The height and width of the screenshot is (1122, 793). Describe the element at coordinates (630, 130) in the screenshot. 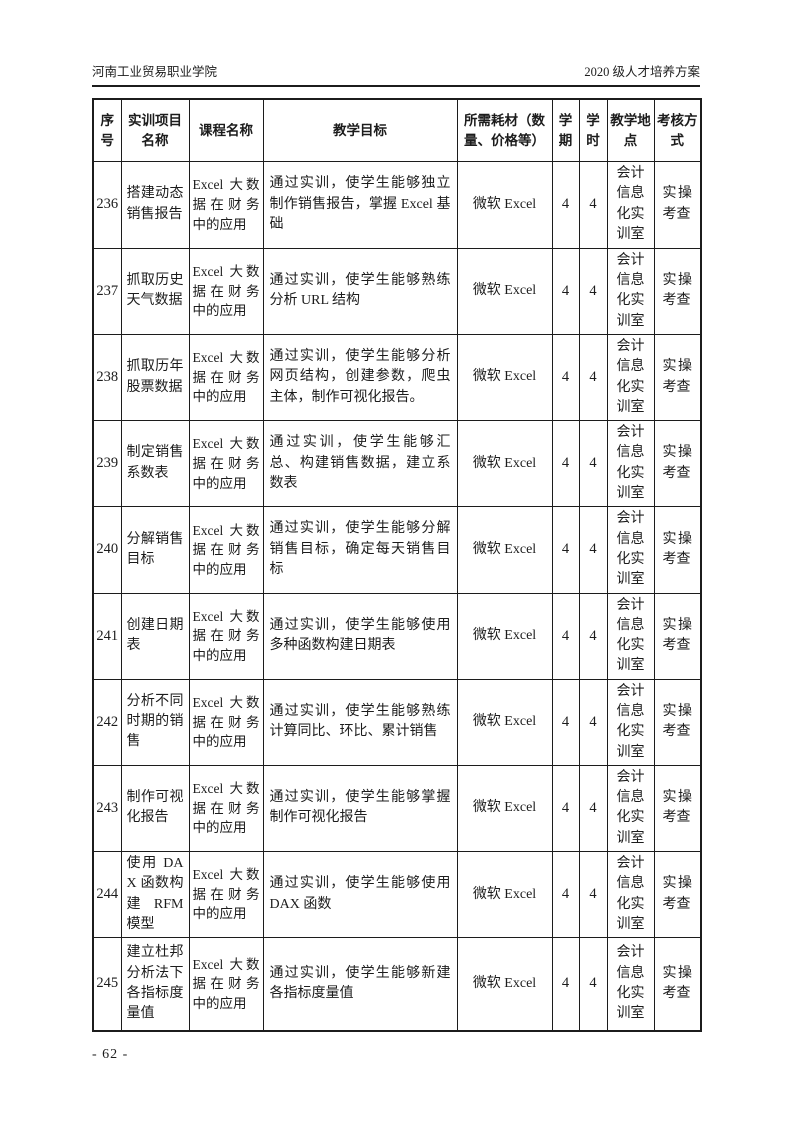

I see `col-header-location: 教学地点` at that location.